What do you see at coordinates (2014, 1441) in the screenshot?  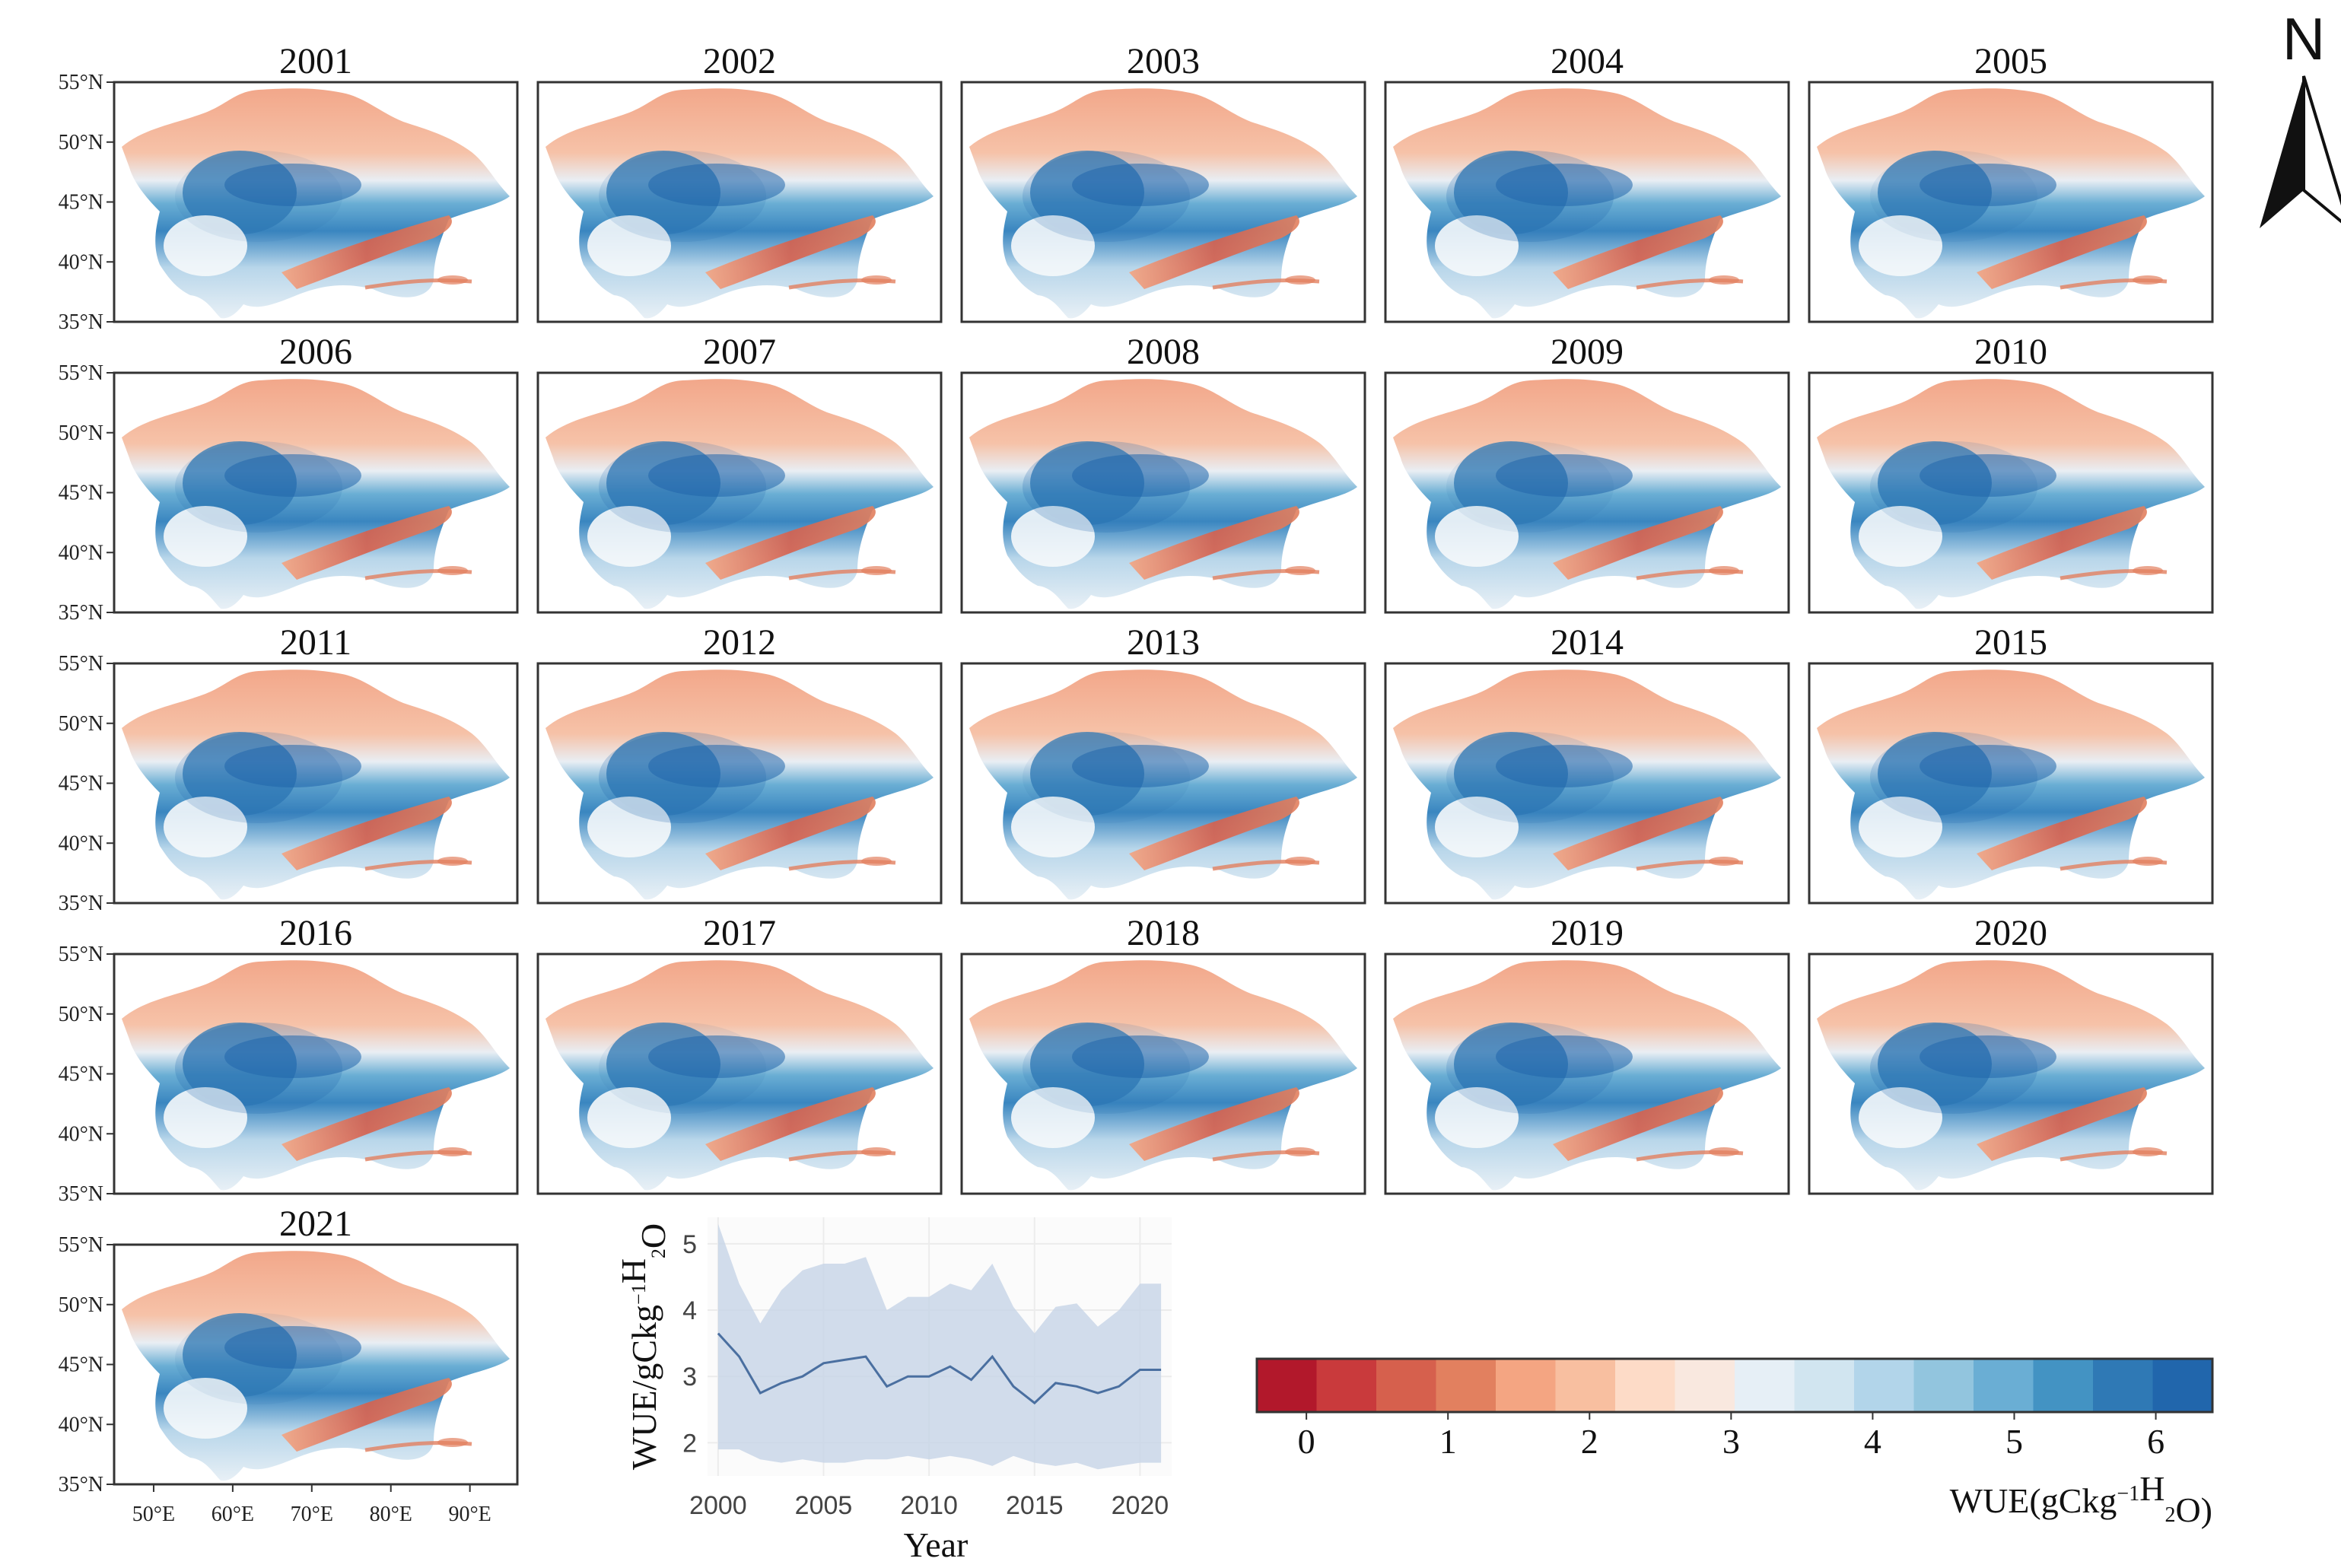 I see `colorbar-tick-label: 5` at bounding box center [2014, 1441].